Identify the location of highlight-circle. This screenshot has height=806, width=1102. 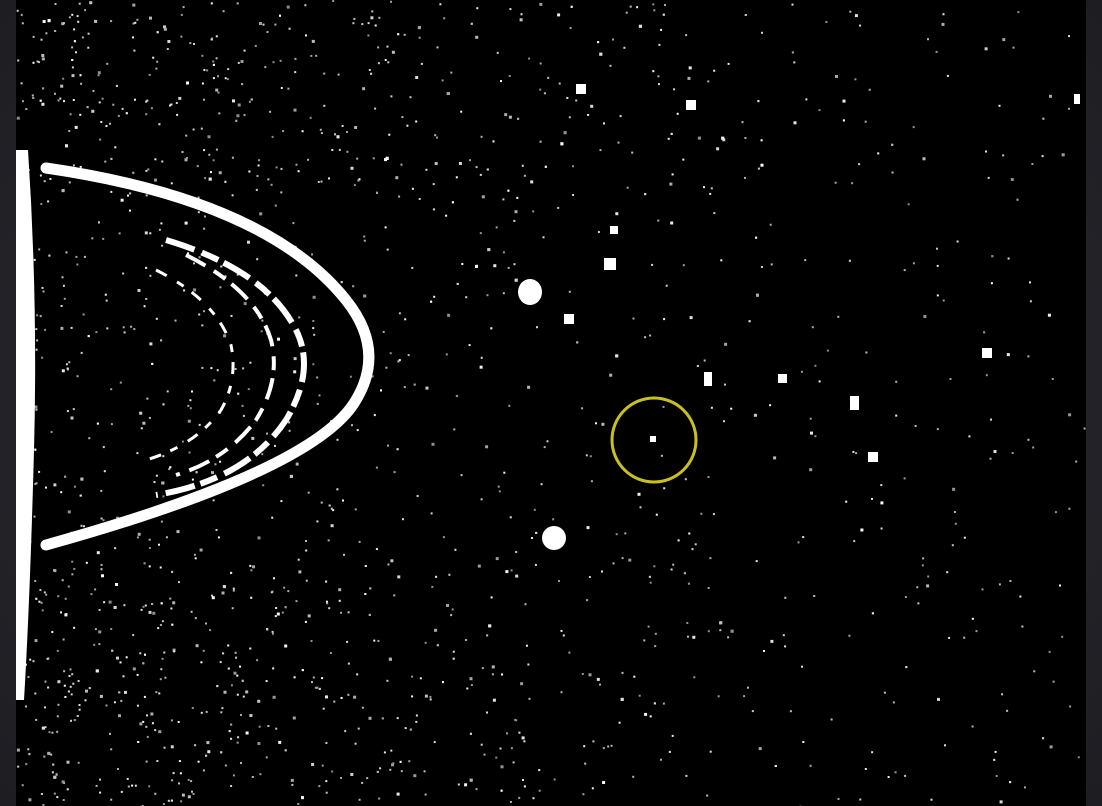
(654, 440).